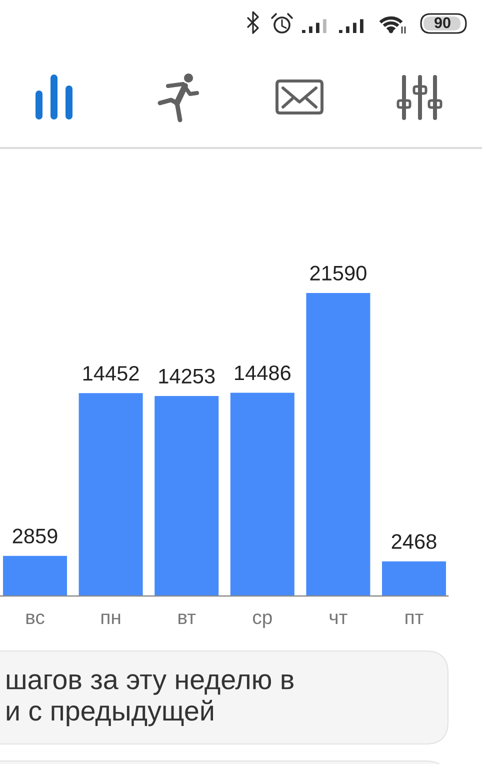 The image size is (482, 764). I want to click on text: шагов за эту неделю в и с предыдущей, so click(150, 700).